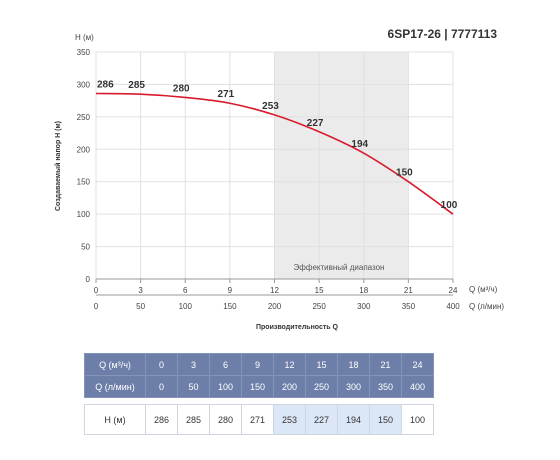 This screenshot has width=560, height=460. What do you see at coordinates (84, 37) in the screenshot?
I see `y-axis-unit-label: H (м)` at bounding box center [84, 37].